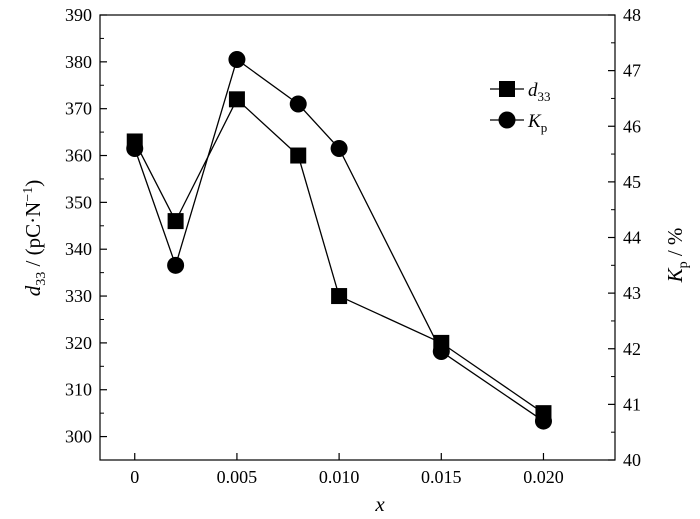  What do you see at coordinates (78, 109) in the screenshot?
I see `left-y-tick-label: 370` at bounding box center [78, 109].